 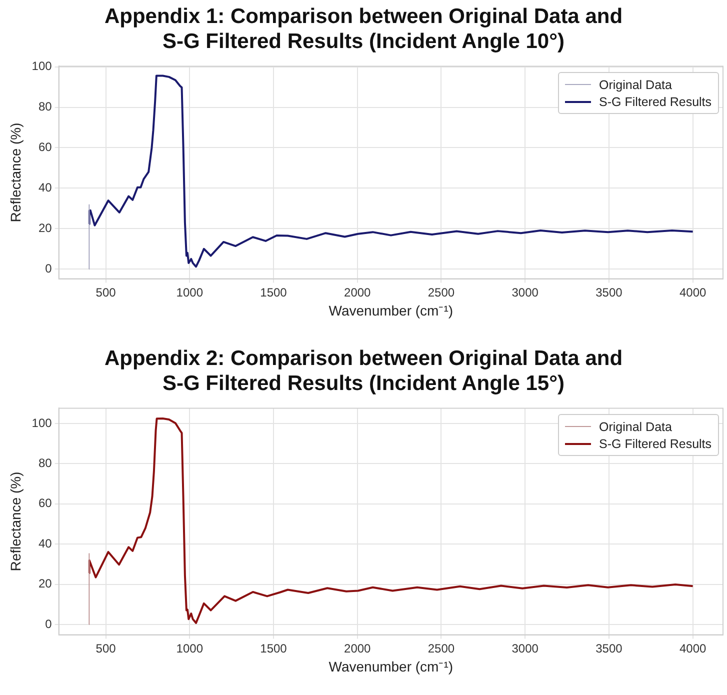 I want to click on chart-title: Appendix 2: Comparison between Original Data and S-G Filtered Results (Incident Angle 15°), so click(x=363, y=371).